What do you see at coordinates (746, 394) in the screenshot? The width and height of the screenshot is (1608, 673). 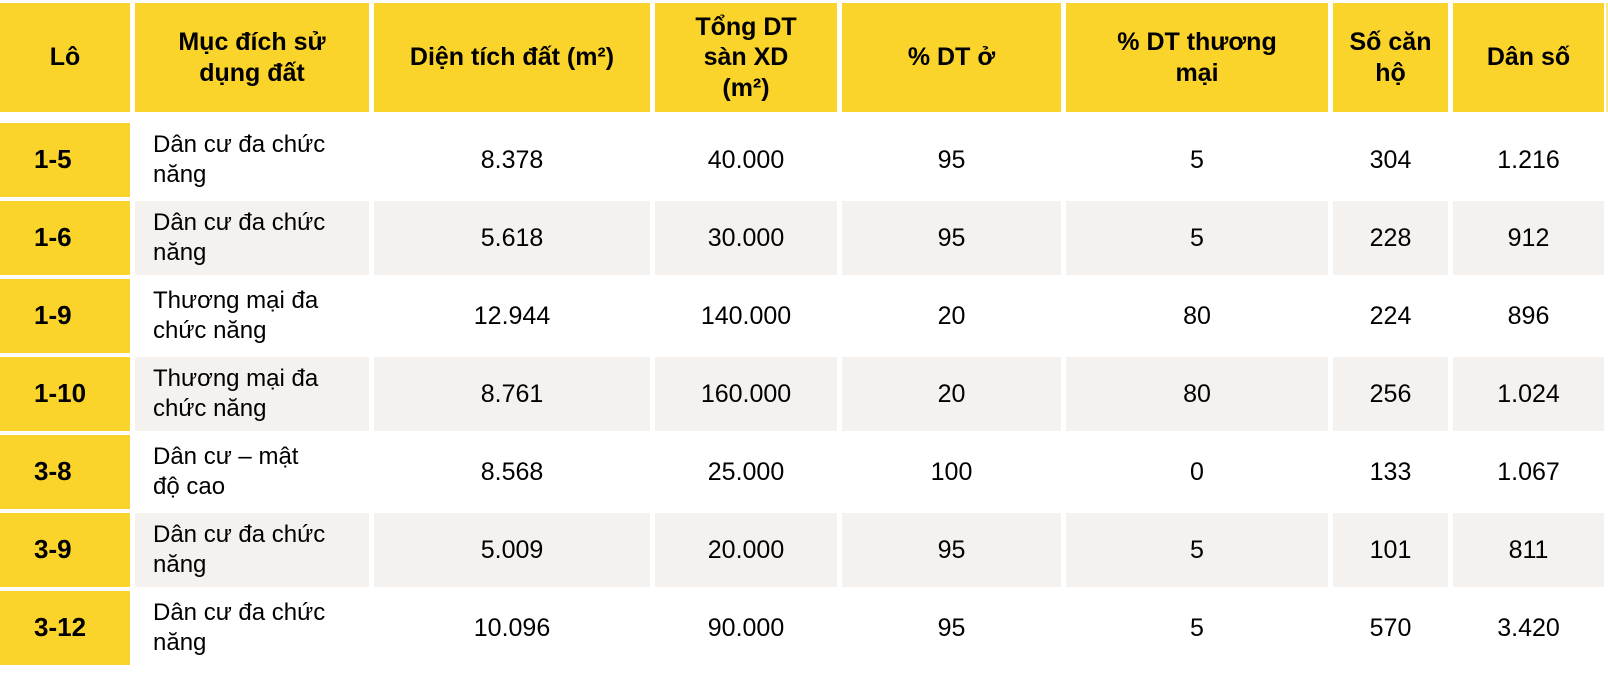 I see `cell-total-floor-area-m2: 160.000` at bounding box center [746, 394].